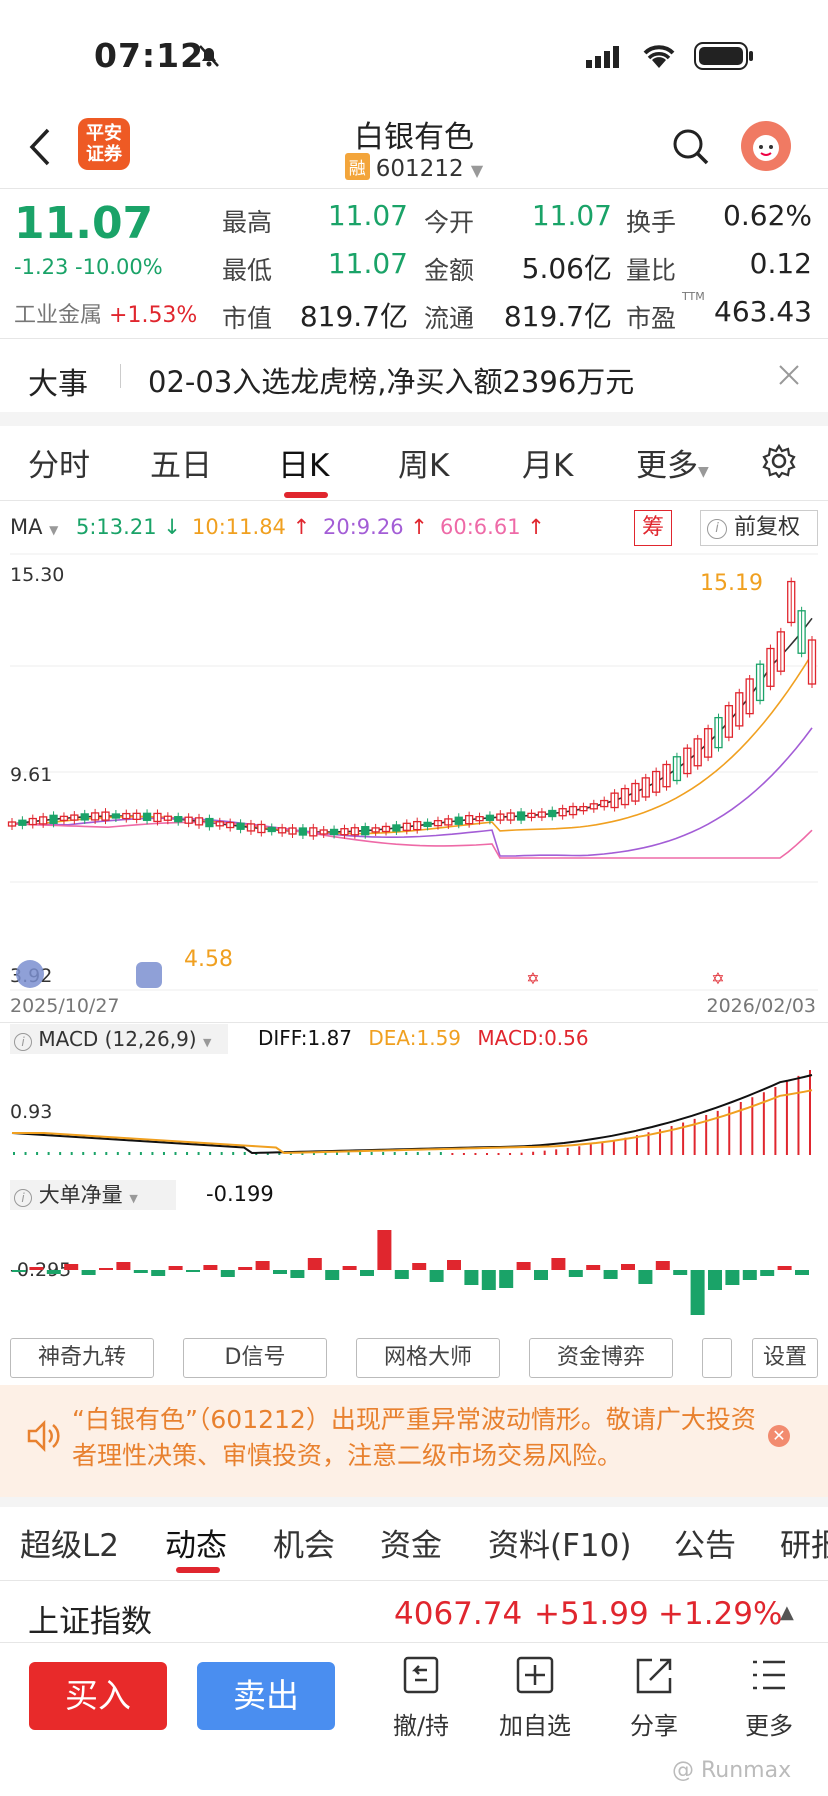 The image size is (828, 1796). I want to click on tab-more: 更多▼, so click(672, 466).